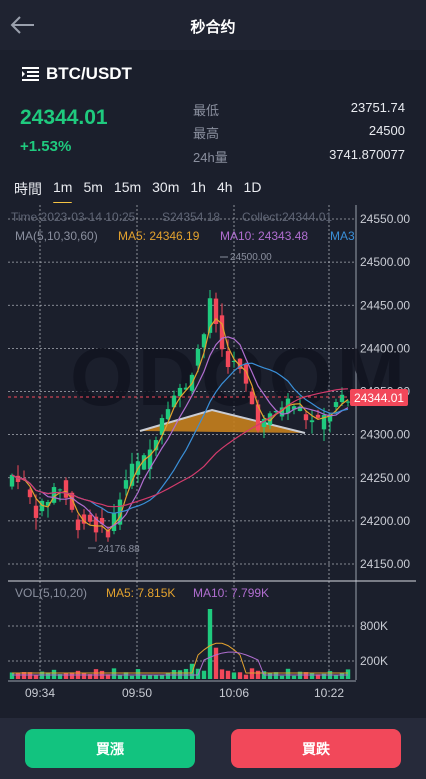  I want to click on page-title: 秒合约, so click(213, 27).